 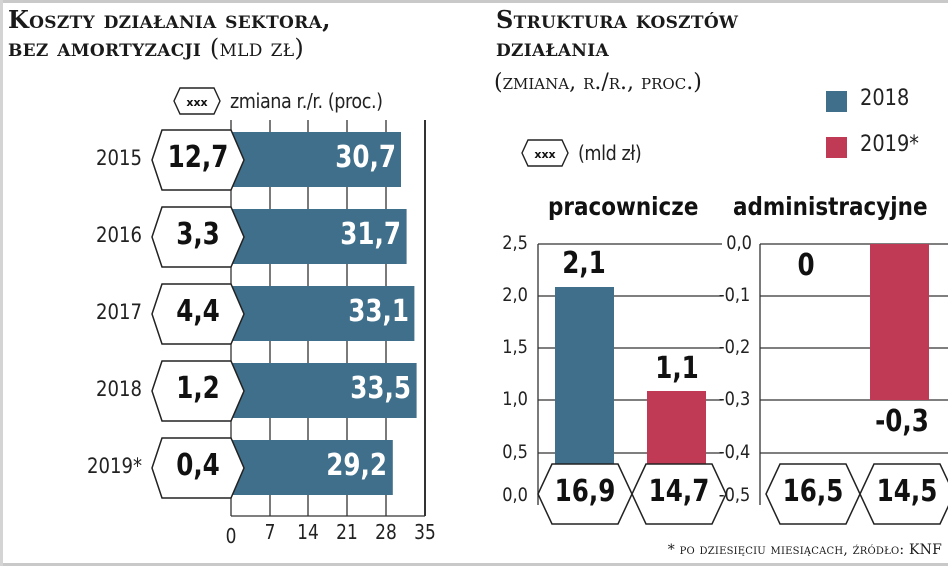 What do you see at coordinates (907, 491) in the screenshot?
I see `amount-administracyjne-2019: 14,5` at bounding box center [907, 491].